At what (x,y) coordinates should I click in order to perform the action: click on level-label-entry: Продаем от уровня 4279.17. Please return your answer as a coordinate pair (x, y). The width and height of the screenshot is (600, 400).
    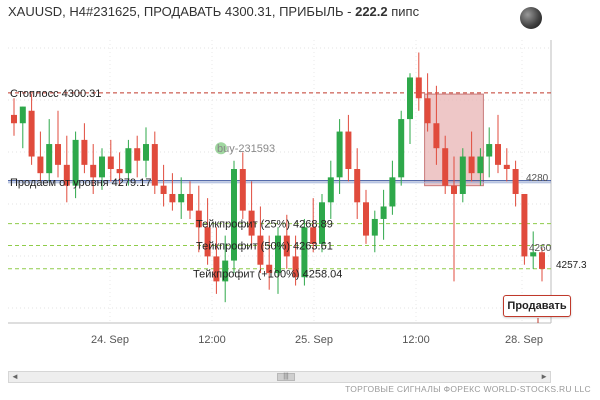
    Looking at the image, I should click on (80, 183).